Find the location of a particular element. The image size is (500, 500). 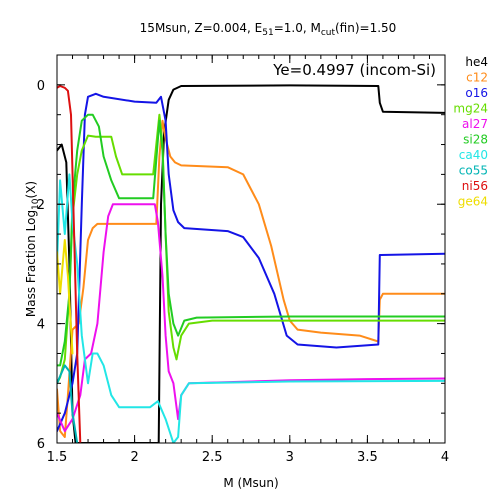

series-line-ge64 is located at coordinates (65, 297).